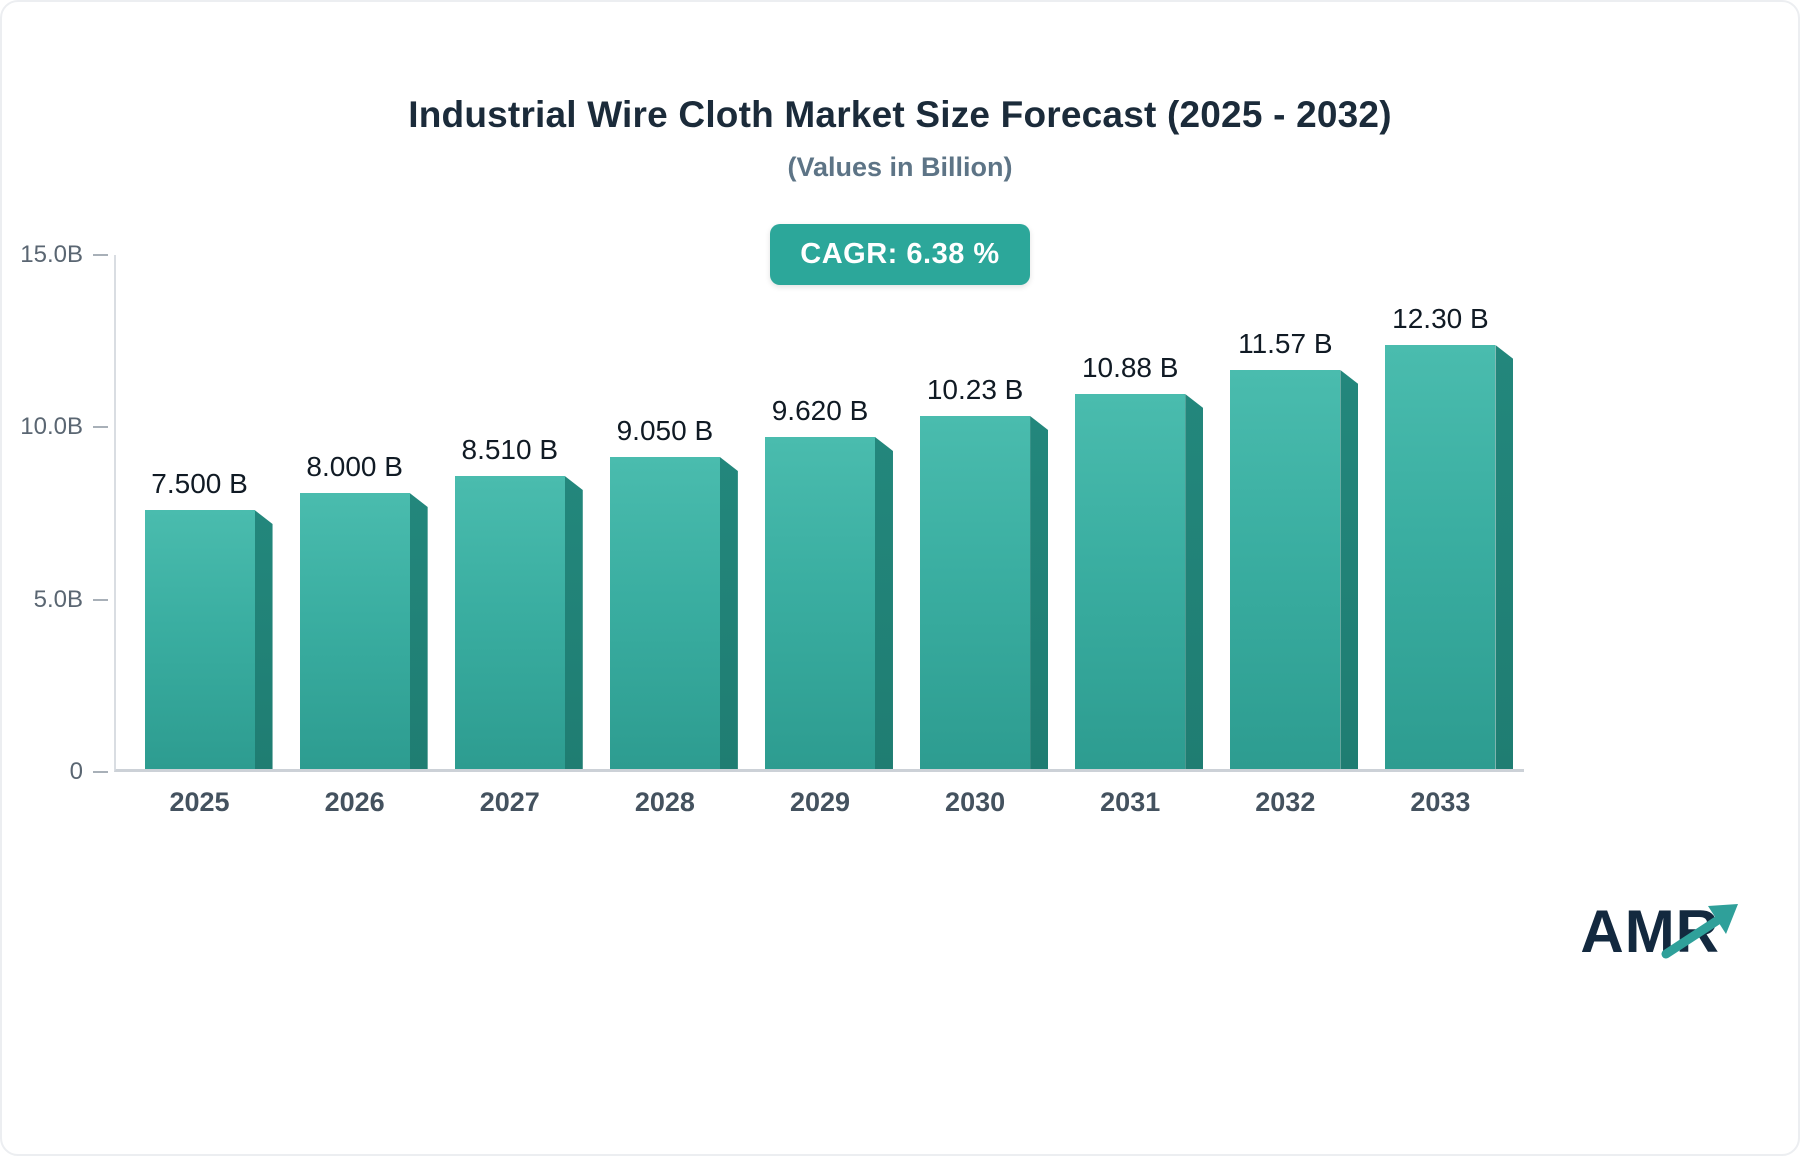 This screenshot has width=1800, height=1156. Describe the element at coordinates (51, 254) in the screenshot. I see `y-tick-label: 15.0B` at that location.